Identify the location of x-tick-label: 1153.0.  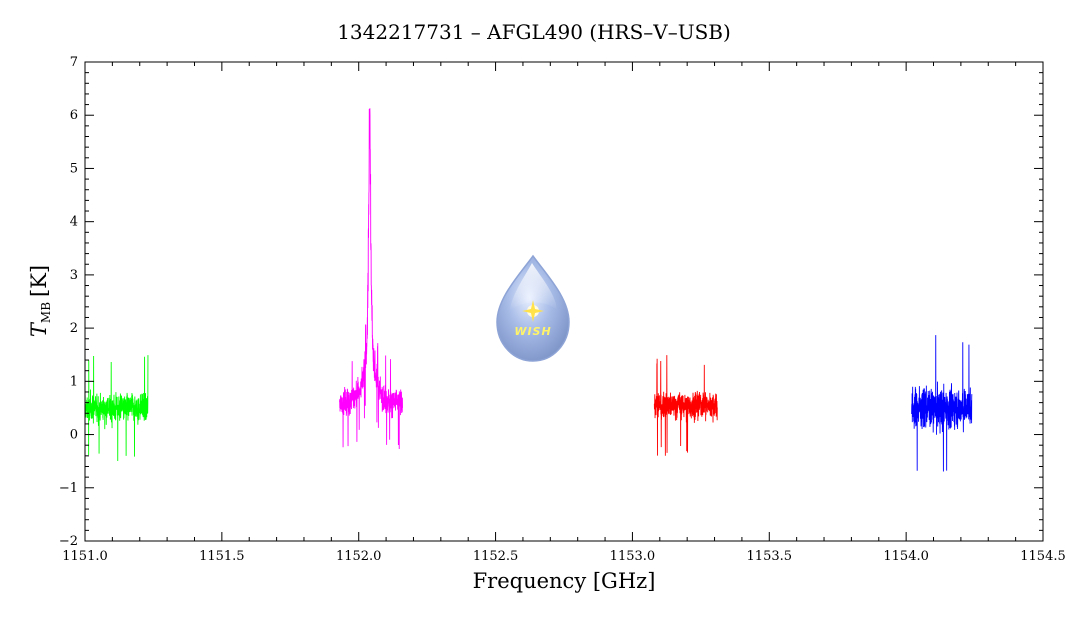
(633, 556).